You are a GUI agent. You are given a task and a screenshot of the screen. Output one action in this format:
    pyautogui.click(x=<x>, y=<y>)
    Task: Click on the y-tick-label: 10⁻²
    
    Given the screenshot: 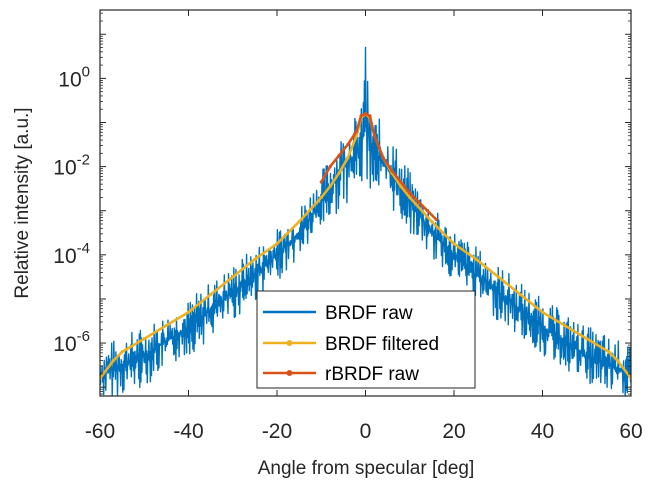 What is the action you would take?
    pyautogui.click(x=71, y=166)
    